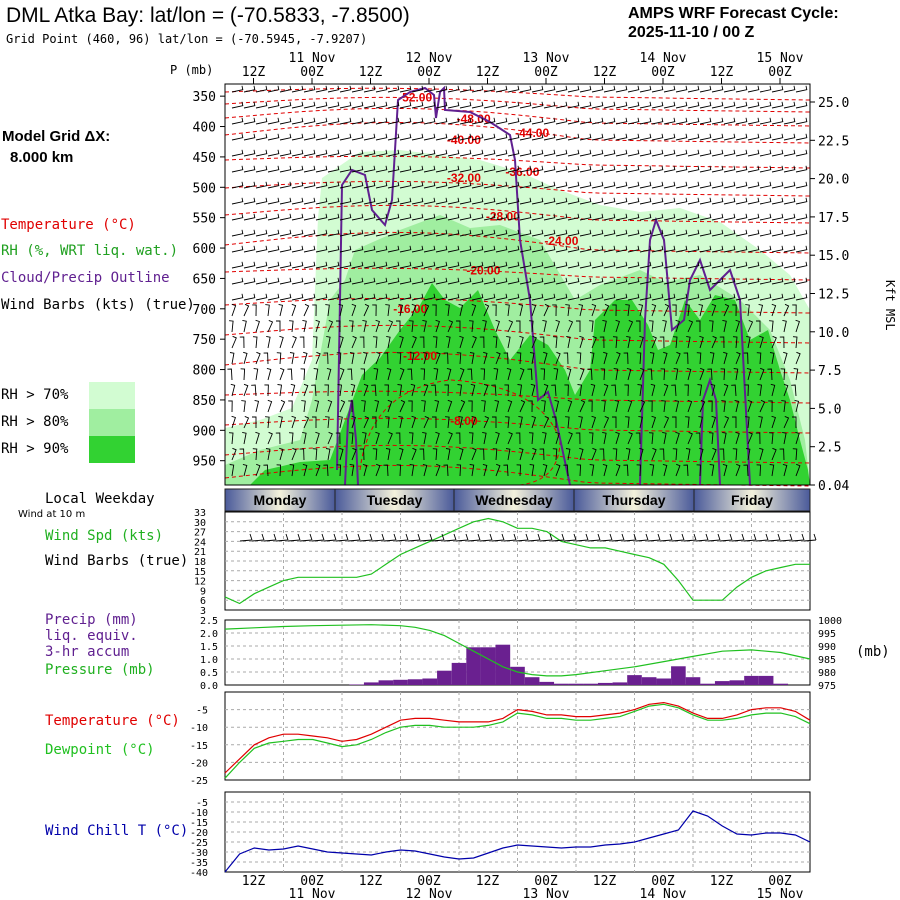 This screenshot has width=900, height=900. I want to click on isotherm-label: -16.00, so click(410, 309).